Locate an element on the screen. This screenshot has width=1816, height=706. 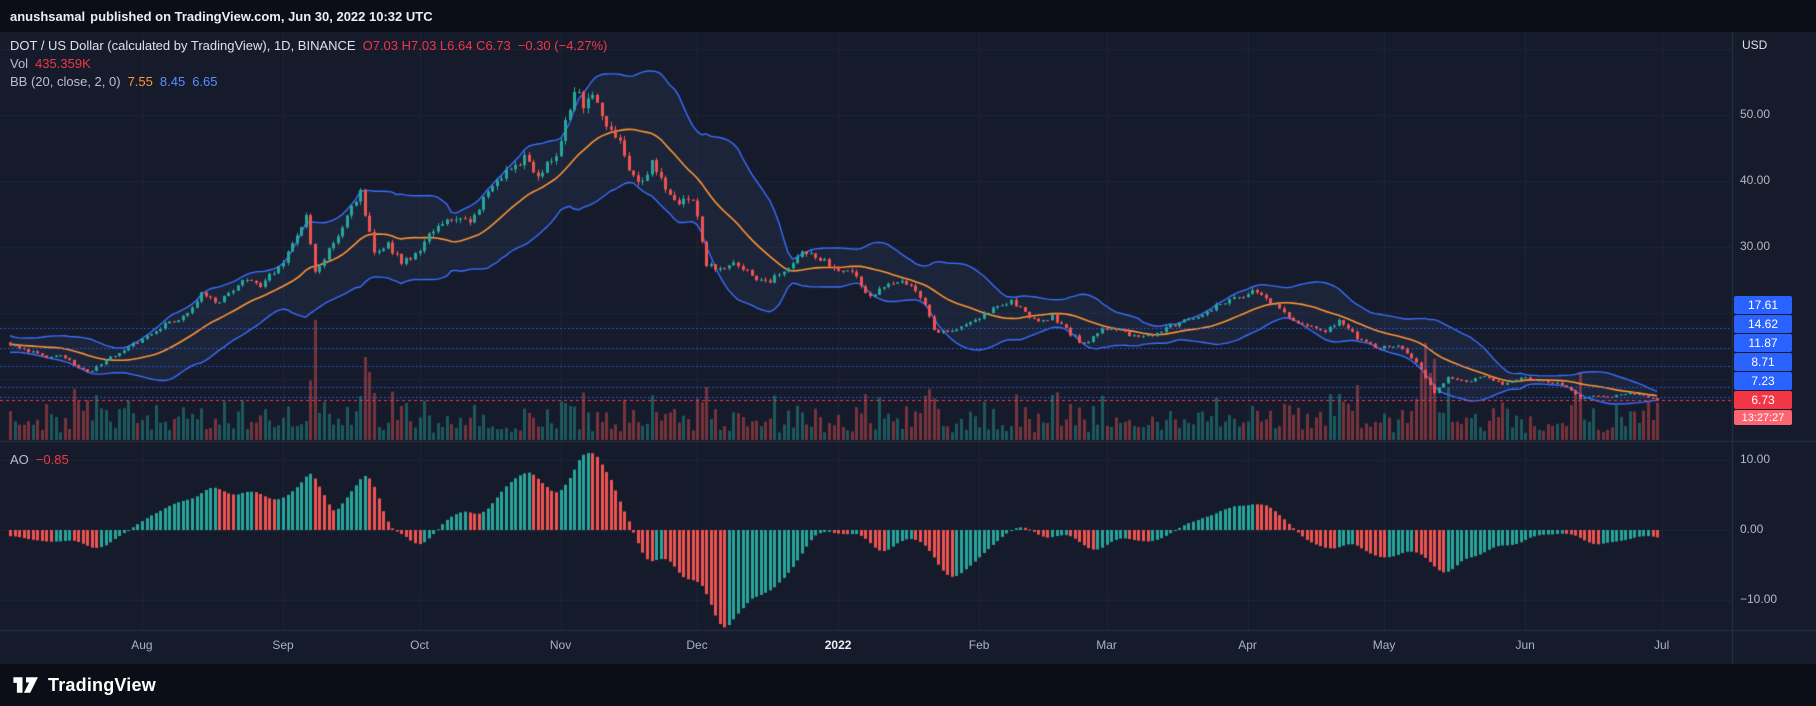
time-axis-label: Feb is located at coordinates (979, 645).